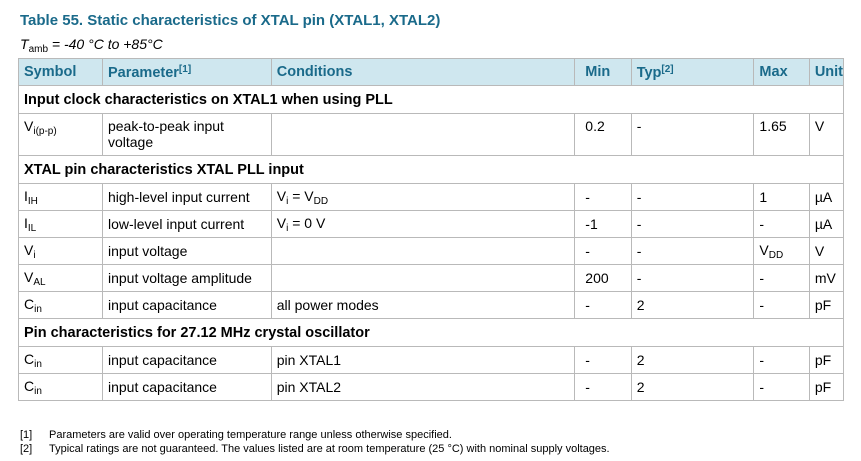 Image resolution: width=861 pixels, height=461 pixels. What do you see at coordinates (781, 134) in the screenshot?
I see `cell-max: 1.65` at bounding box center [781, 134].